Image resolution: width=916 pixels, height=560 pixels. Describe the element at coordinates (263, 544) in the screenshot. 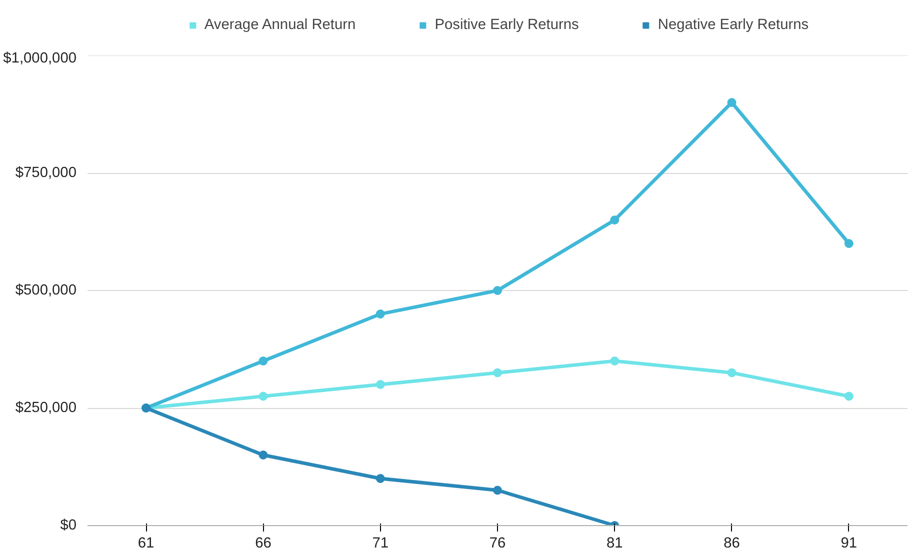

I see `x-tick-label: 66` at that location.